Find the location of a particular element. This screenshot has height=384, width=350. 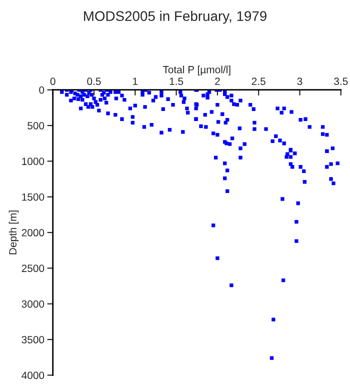

y-tick-label: 4000 is located at coordinates (33, 376).